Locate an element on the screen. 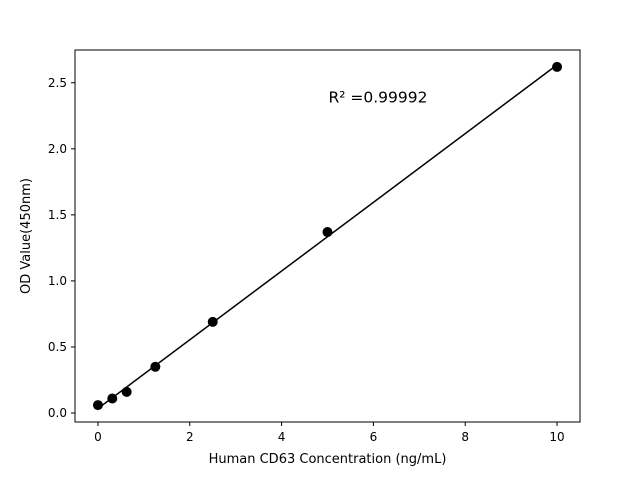 Image resolution: width=640 pixels, height=480 pixels. y-axis-tick-label: 1.5 is located at coordinates (57, 215).